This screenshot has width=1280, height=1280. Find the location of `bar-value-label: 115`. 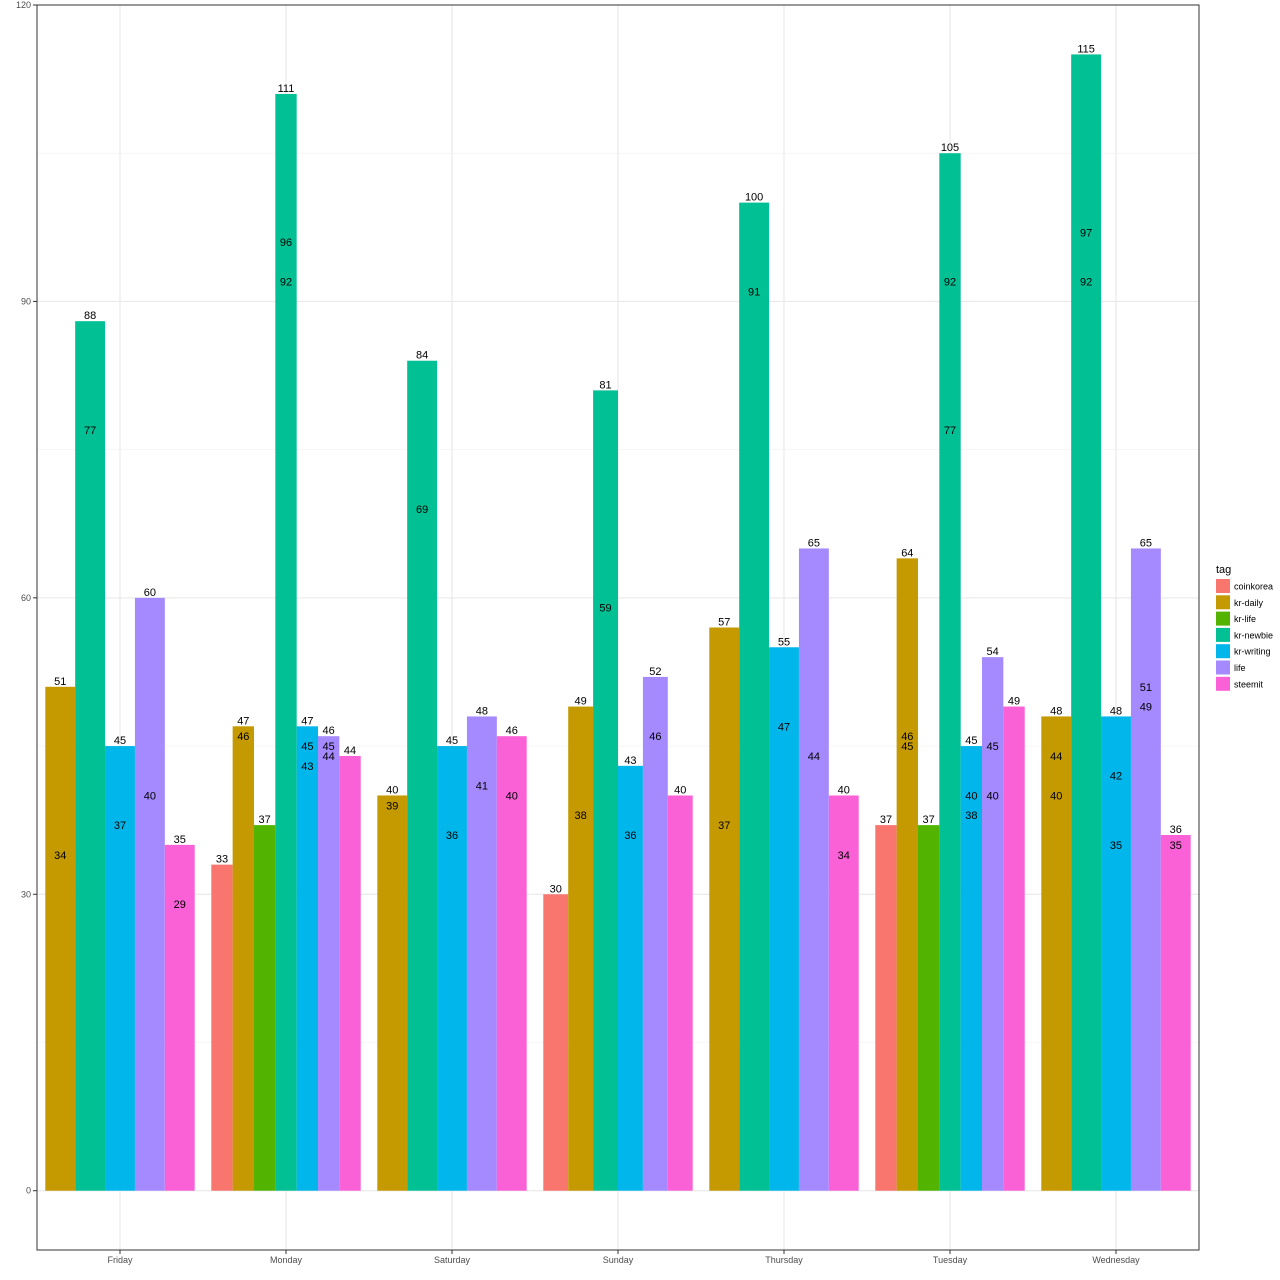

bar-value-label: 115 is located at coordinates (1086, 49).